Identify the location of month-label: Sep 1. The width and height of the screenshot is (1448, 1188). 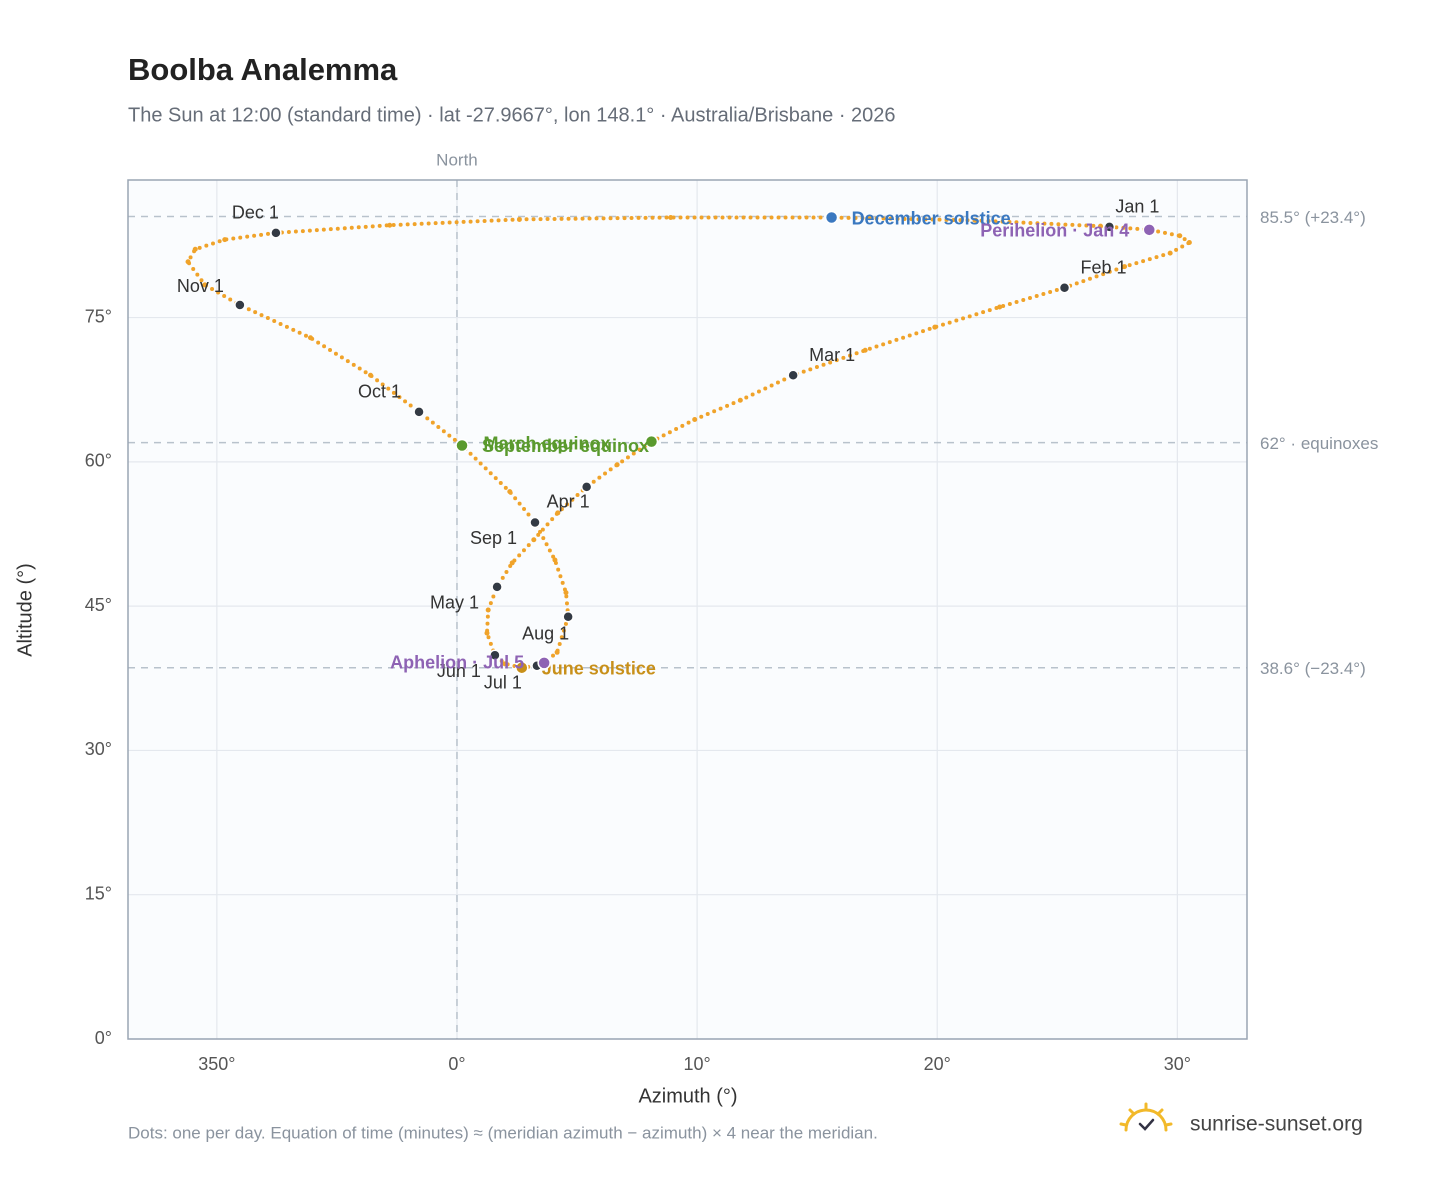
(493, 538).